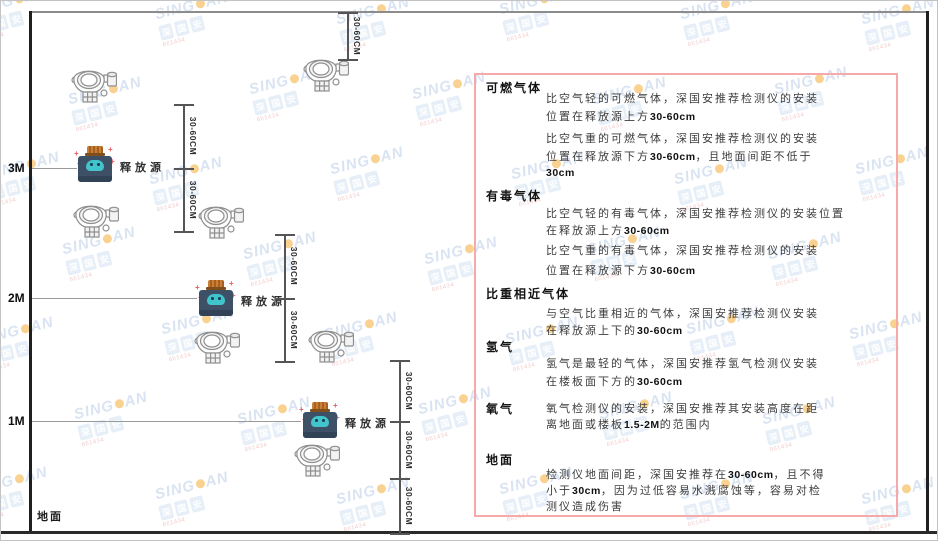 Image resolution: width=938 pixels, height=541 pixels. I want to click on section-text-line: 比空气轻的有毒气体，深国安推荐检测仪的安装位置, so click(695, 213).